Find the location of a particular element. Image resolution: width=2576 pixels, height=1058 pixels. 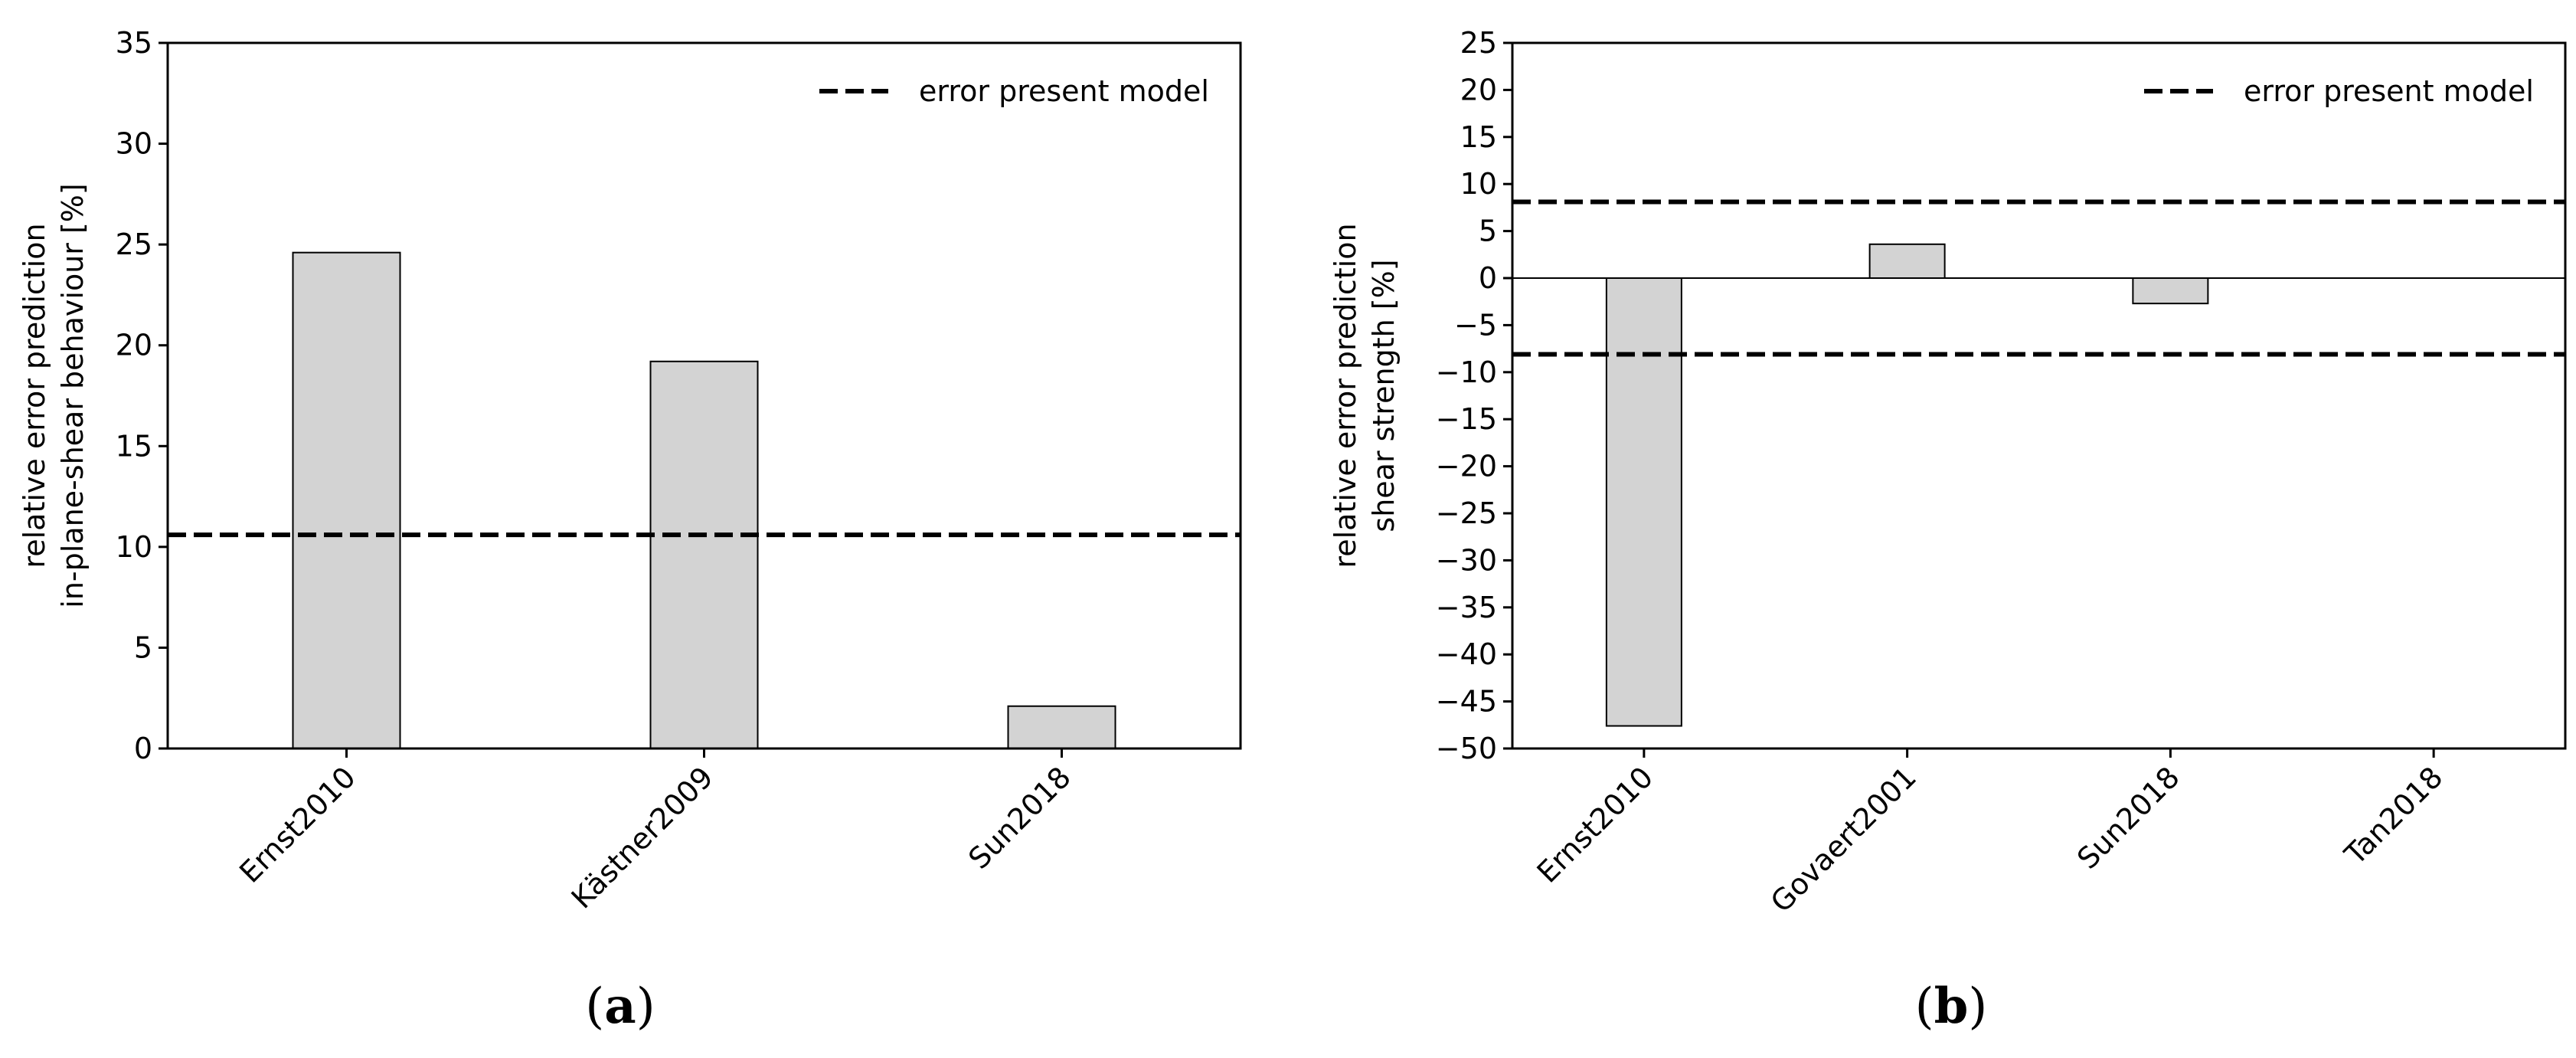

y-tick-label: 30 is located at coordinates (134, 144).